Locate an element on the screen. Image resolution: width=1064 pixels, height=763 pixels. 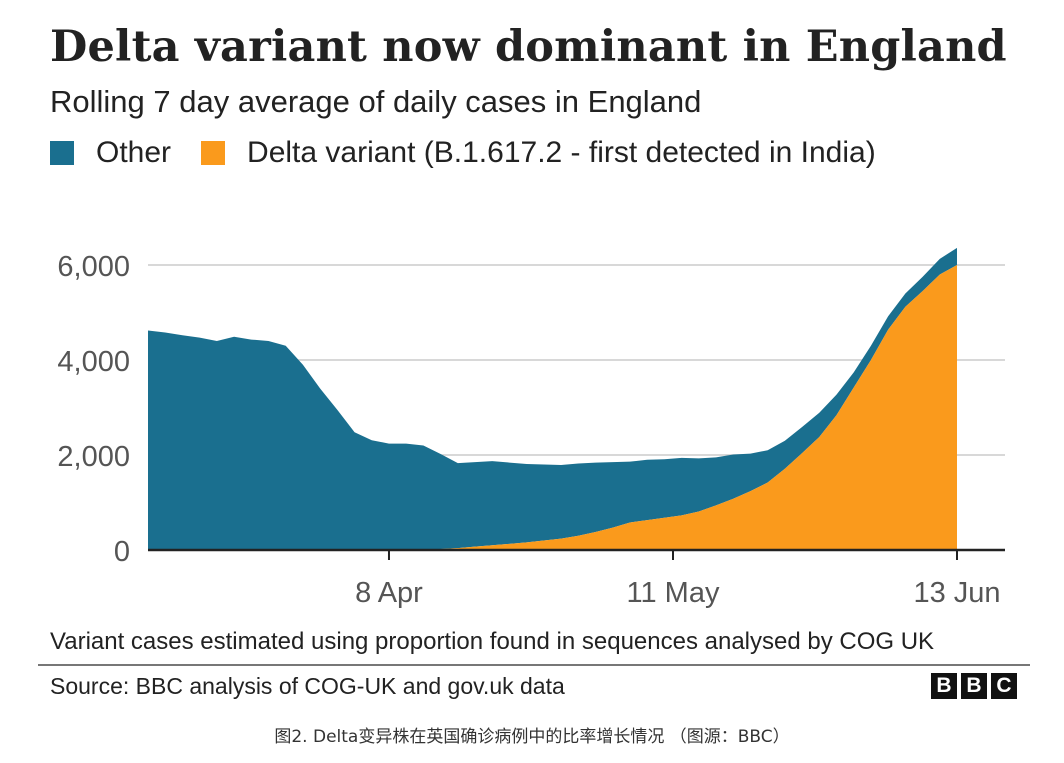
legend-label-other: Other is located at coordinates (134, 152).